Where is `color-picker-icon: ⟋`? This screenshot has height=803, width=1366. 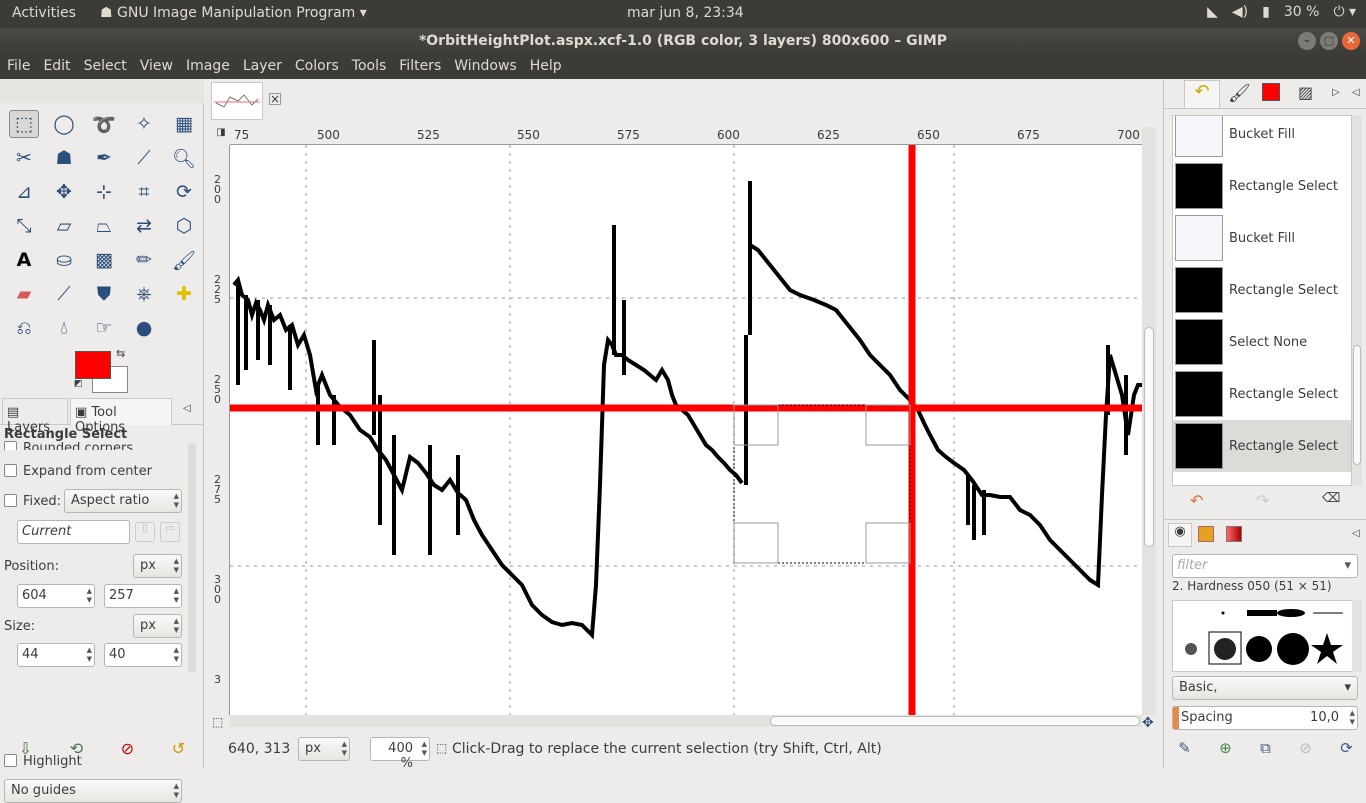
color-picker-icon: ⟋ is located at coordinates (144, 158).